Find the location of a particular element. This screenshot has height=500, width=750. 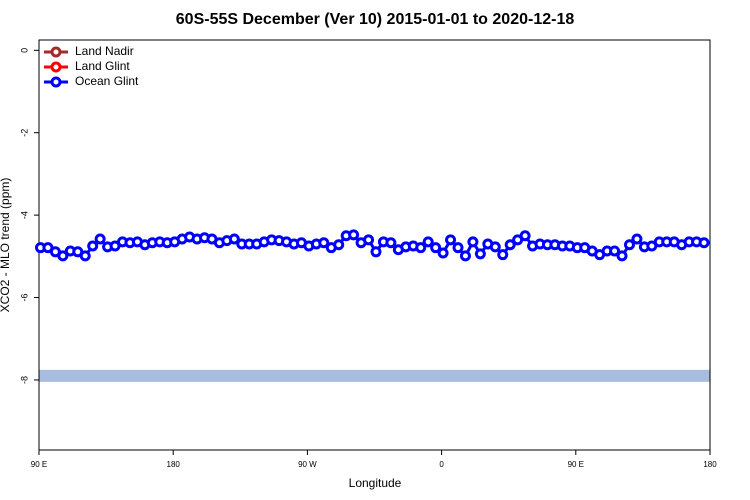

x-axis-label: Longitude is located at coordinates (375, 483).